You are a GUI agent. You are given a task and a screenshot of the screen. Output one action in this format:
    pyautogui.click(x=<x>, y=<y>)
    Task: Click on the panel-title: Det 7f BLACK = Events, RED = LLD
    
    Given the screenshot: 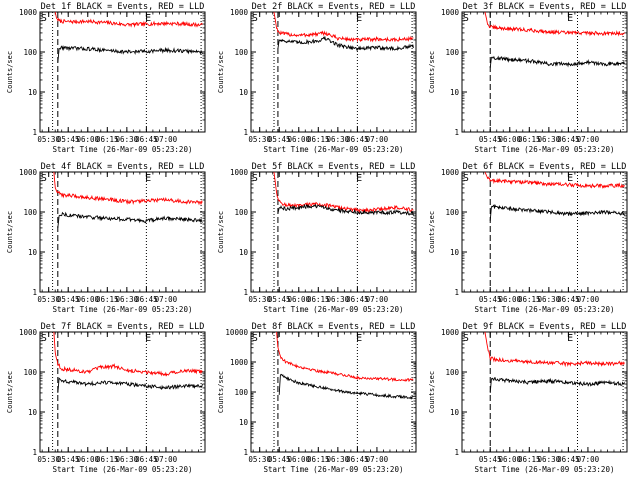 What is the action you would take?
    pyautogui.click(x=123, y=327)
    